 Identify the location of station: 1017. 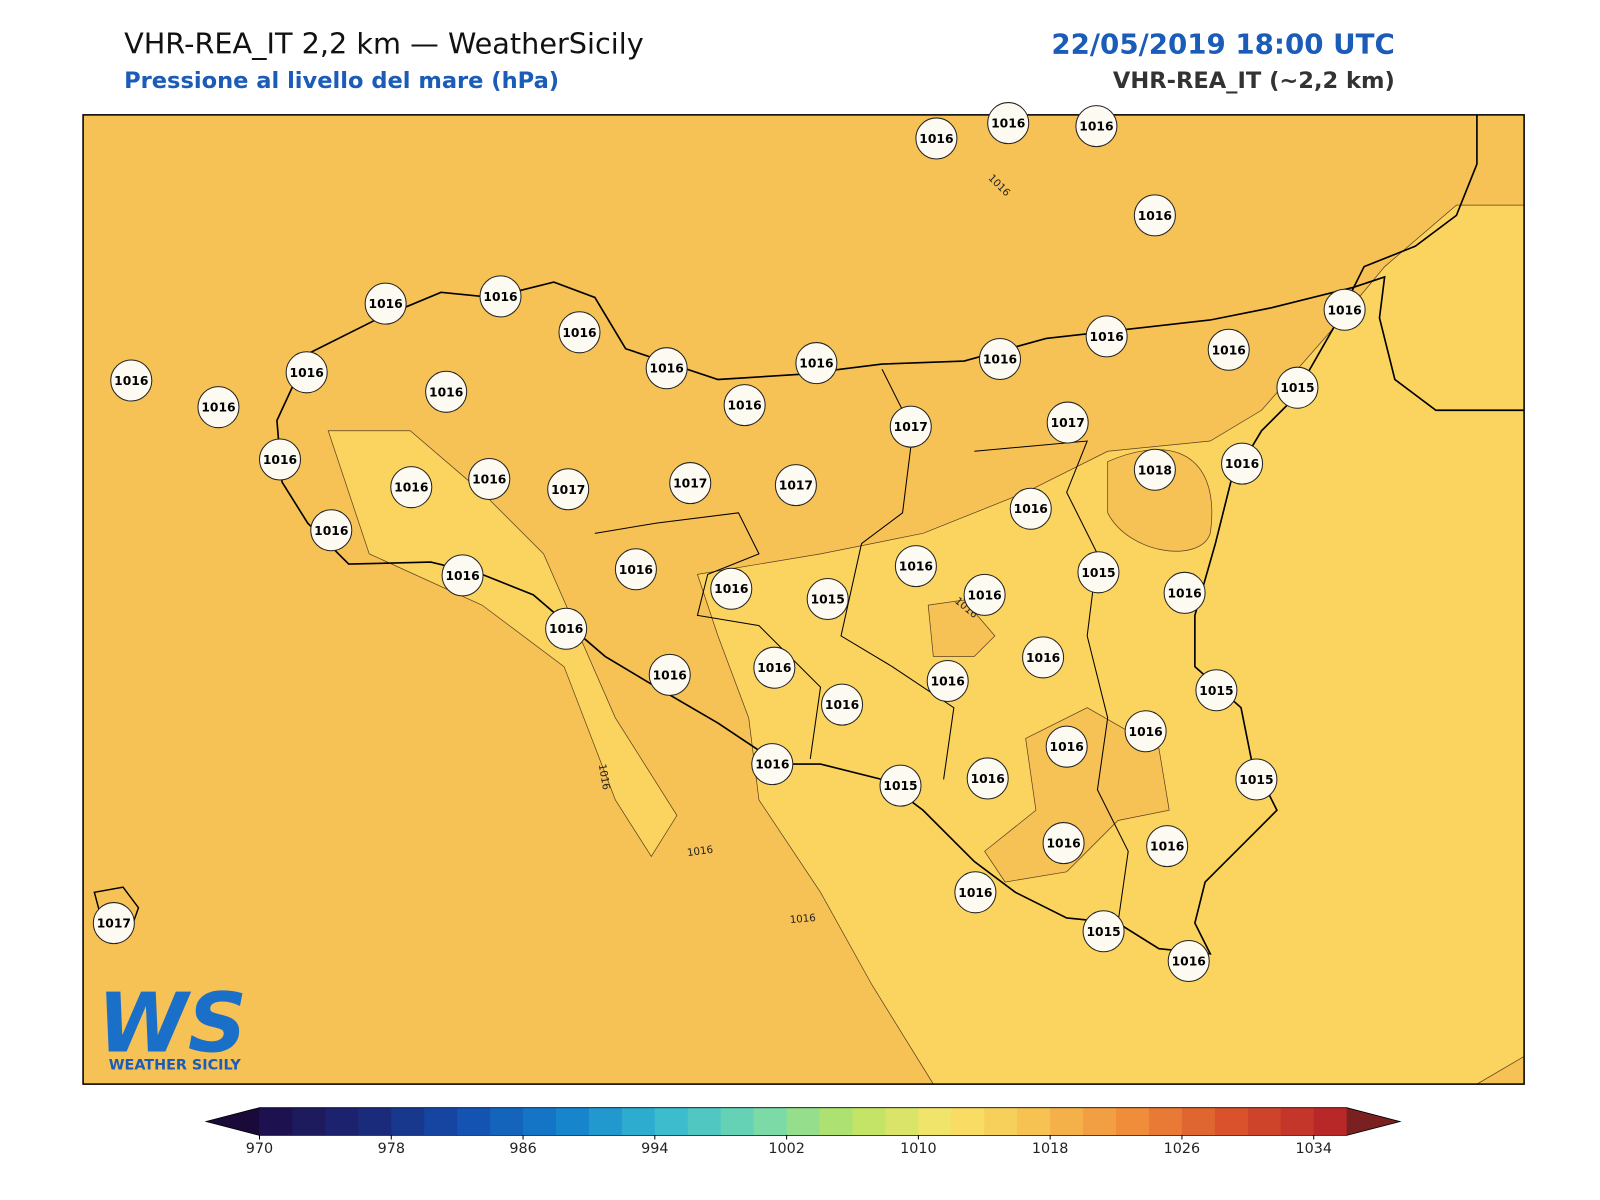
(568, 489).